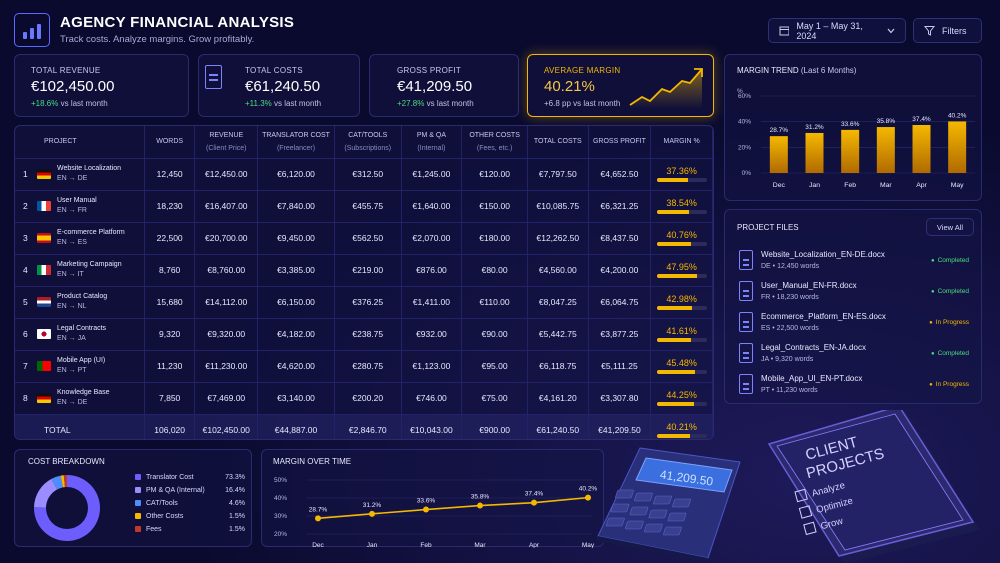 Image resolution: width=1000 pixels, height=563 pixels. What do you see at coordinates (620, 205) in the screenshot?
I see `cell-gp: €6,321.25` at bounding box center [620, 205].